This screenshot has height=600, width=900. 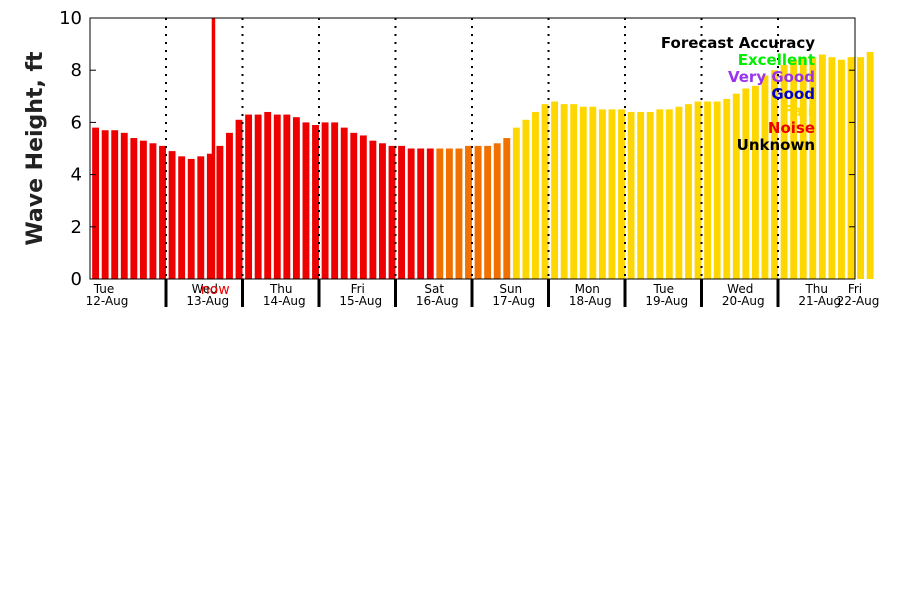 What do you see at coordinates (107, 301) in the screenshot?
I see `x-date-label: 12-Aug` at bounding box center [107, 301].